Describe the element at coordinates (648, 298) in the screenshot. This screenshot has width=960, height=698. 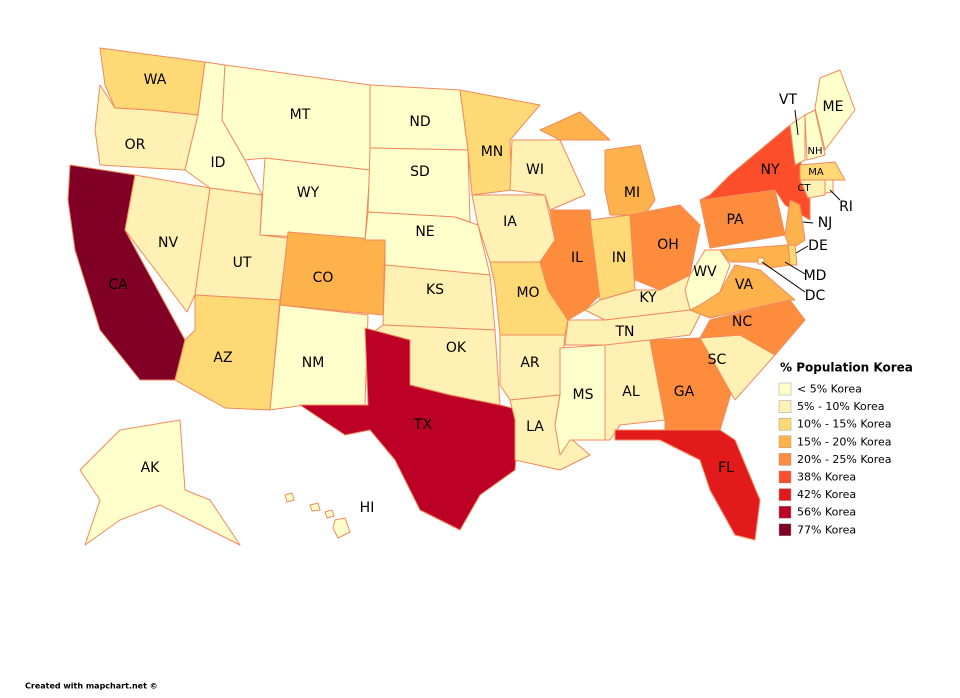
I see `state-label: KY` at that location.